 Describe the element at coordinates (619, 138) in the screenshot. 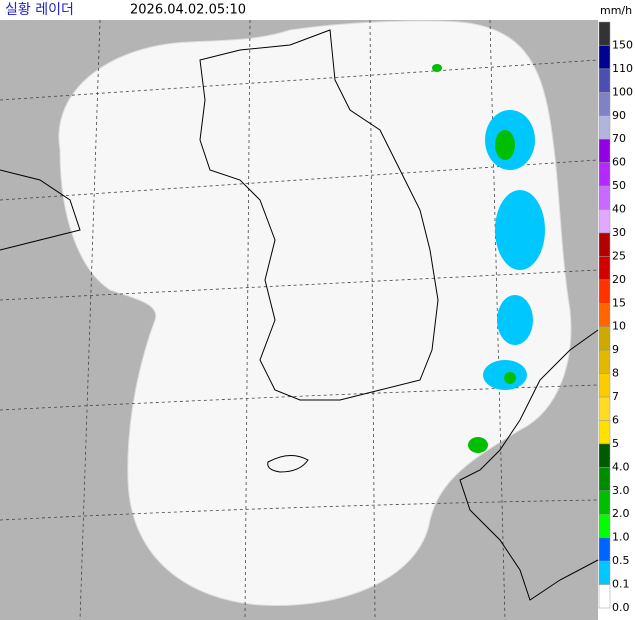

I see `legend-label: 70` at that location.